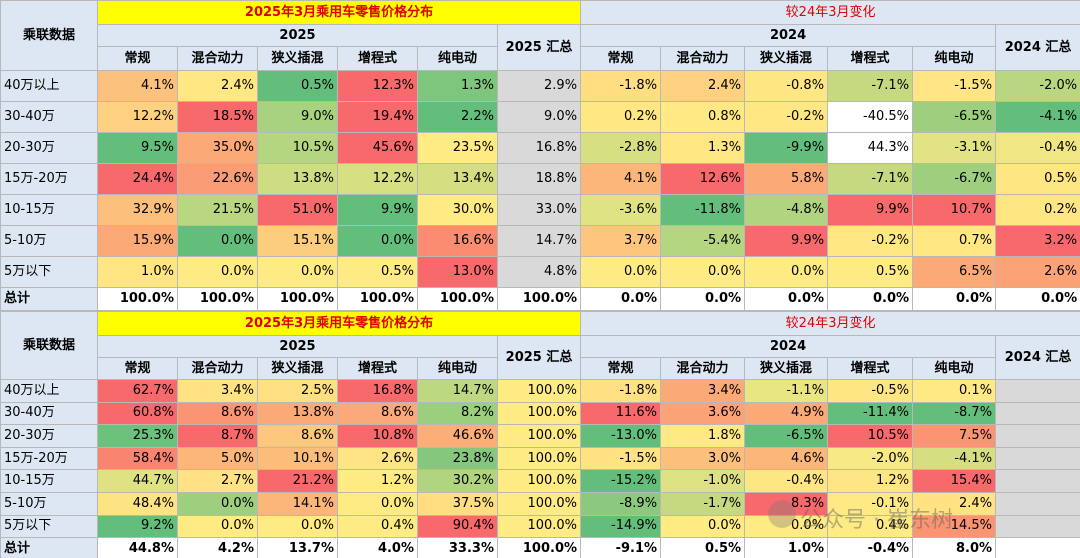  What do you see at coordinates (1037, 299) in the screenshot?
I see `total-cell: 0.0%` at bounding box center [1037, 299].